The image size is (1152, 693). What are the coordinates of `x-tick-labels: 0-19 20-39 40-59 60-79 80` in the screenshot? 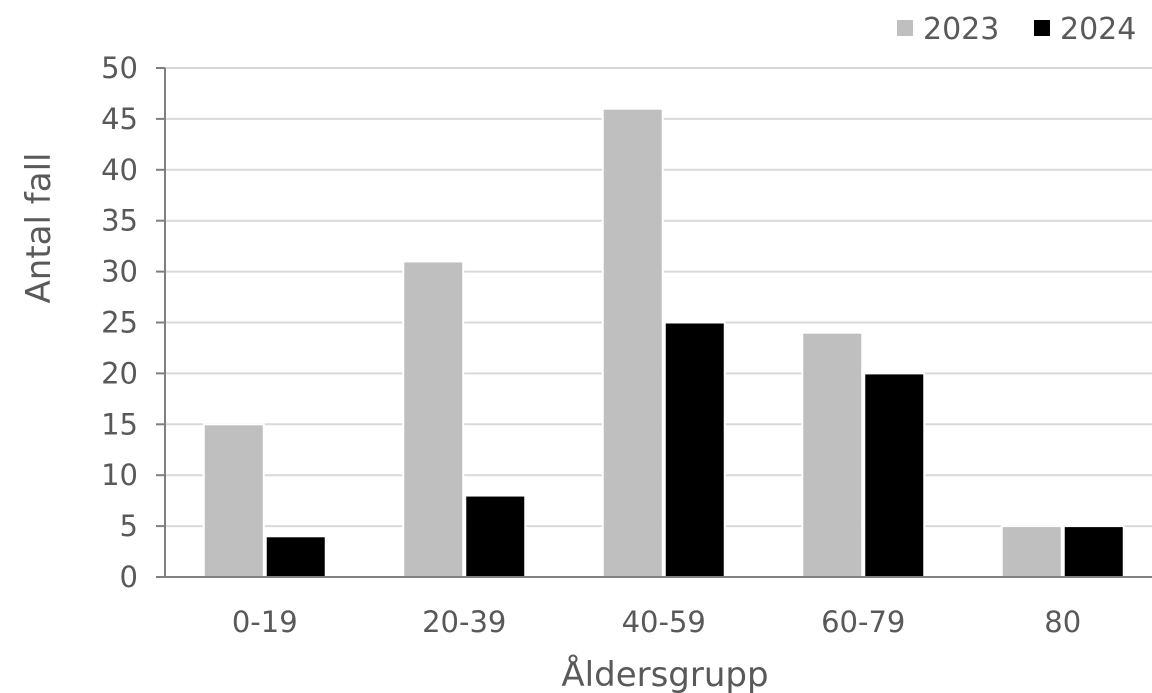 It's located at (656, 622).